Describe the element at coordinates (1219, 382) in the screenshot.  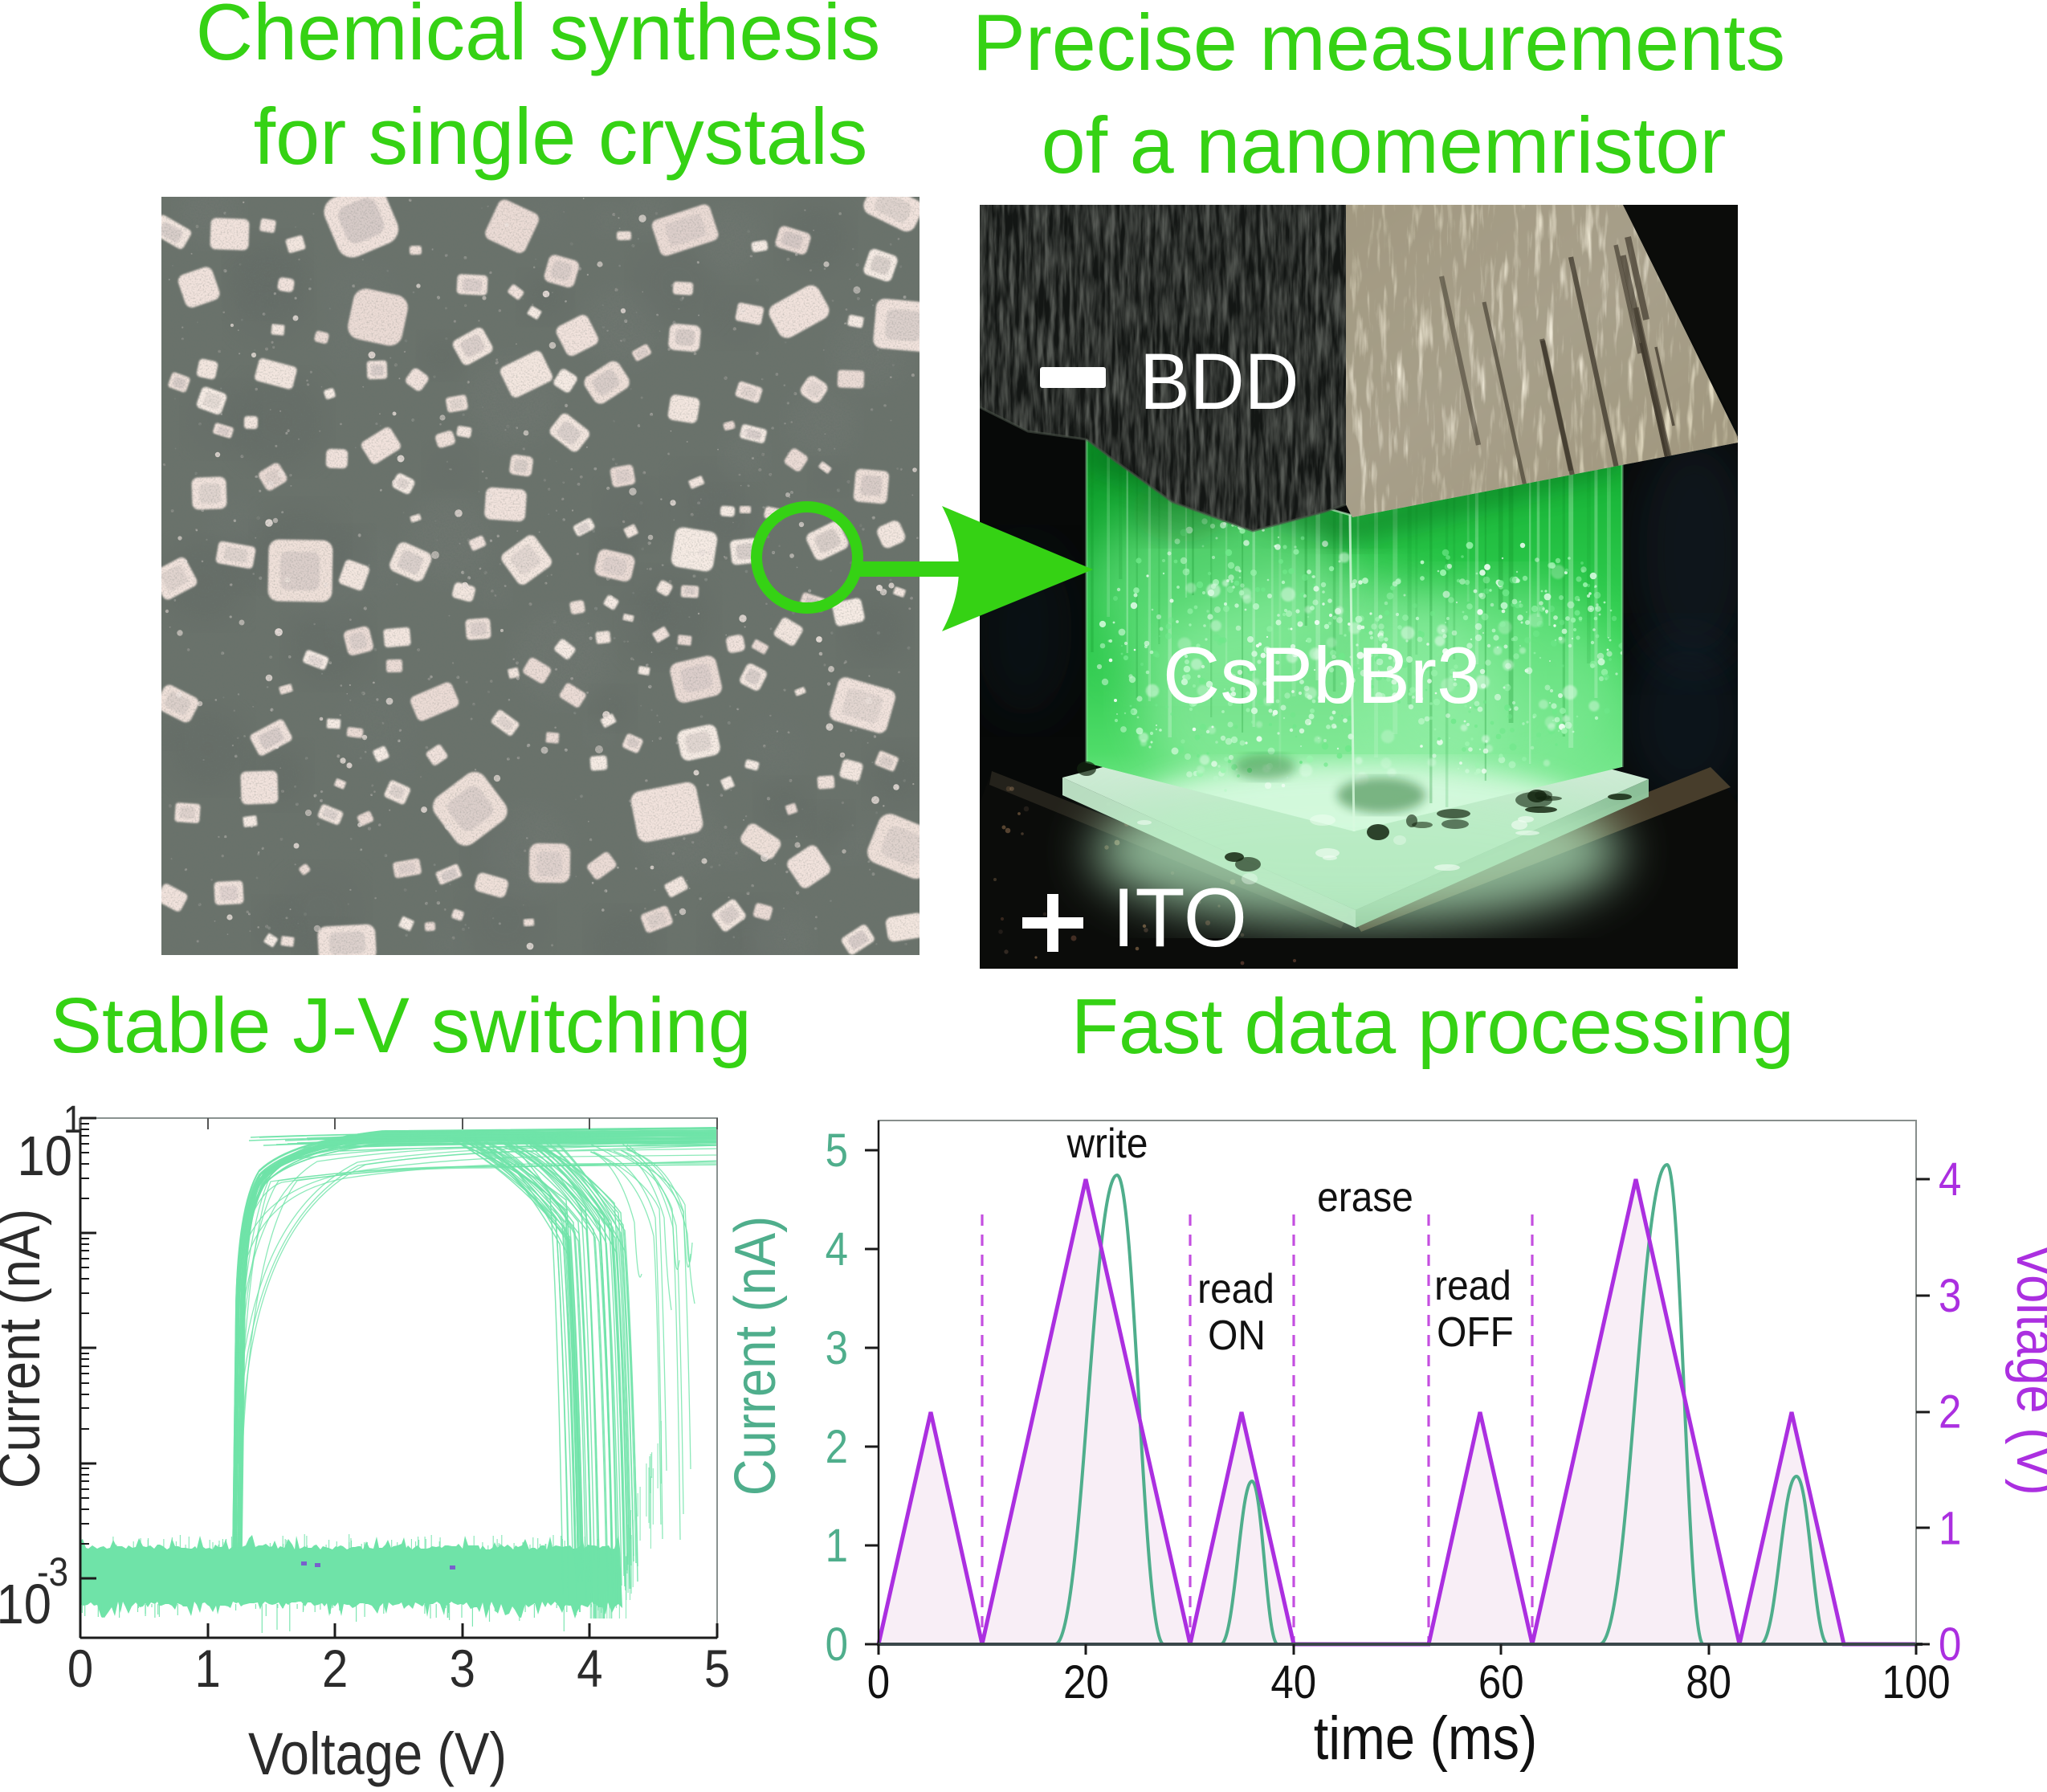
I see `svg-text: BDD` at that location.